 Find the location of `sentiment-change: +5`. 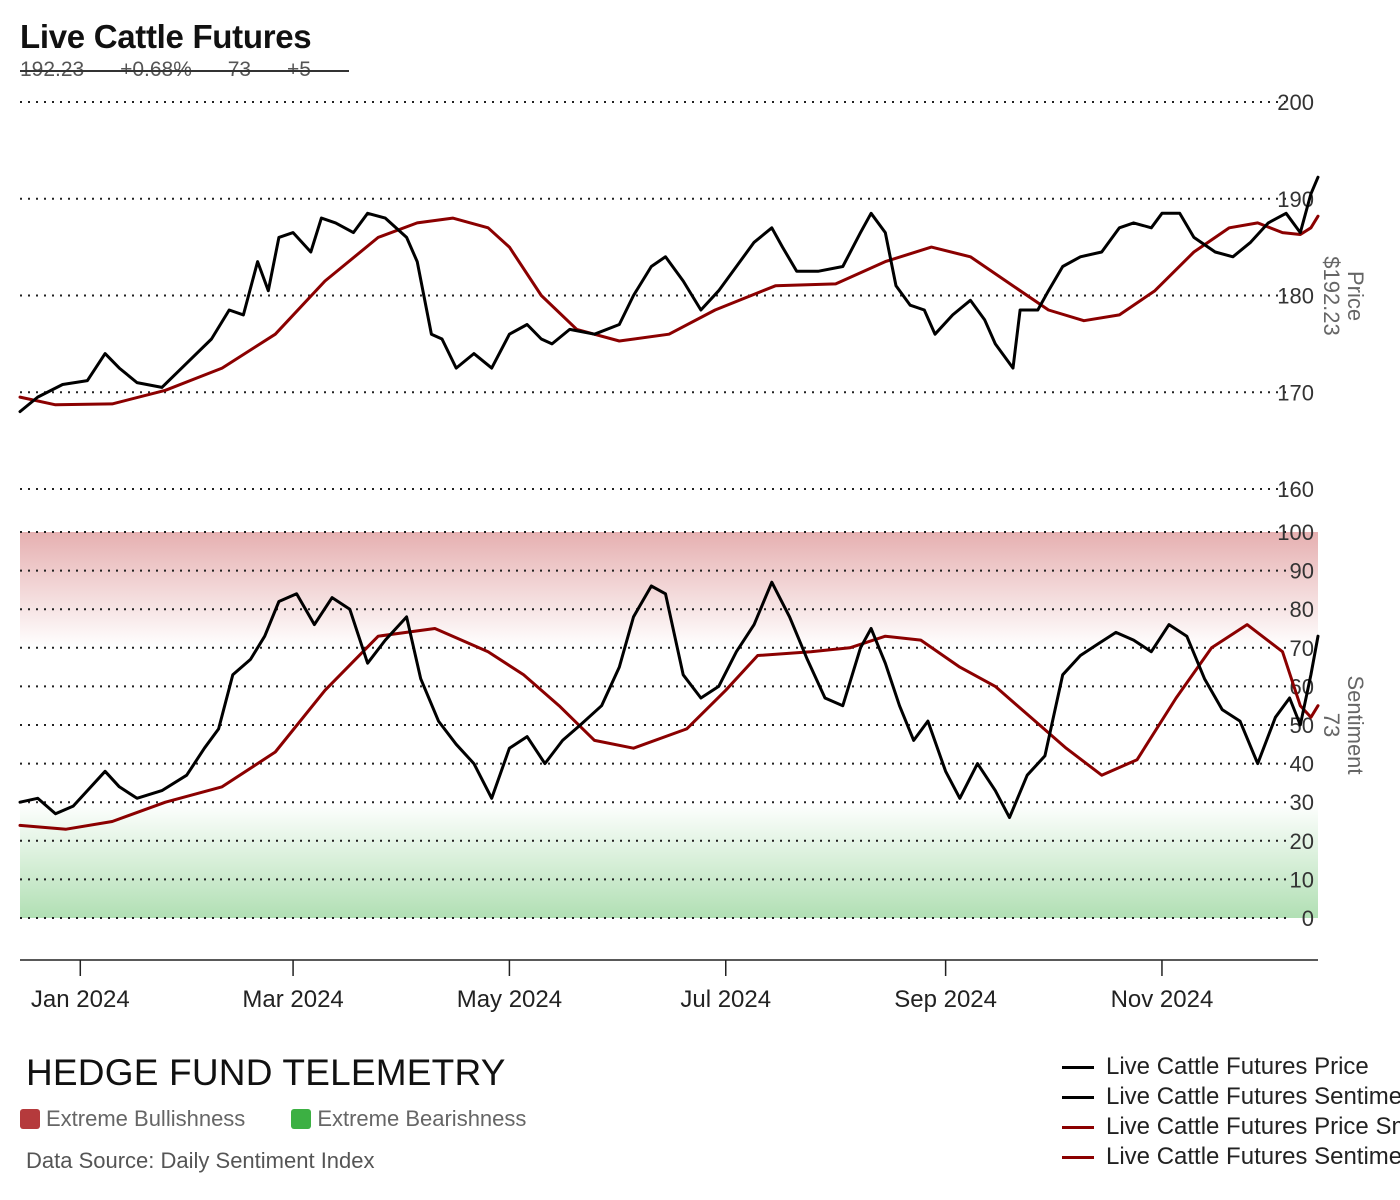

sentiment-change: +5 is located at coordinates (298, 69).